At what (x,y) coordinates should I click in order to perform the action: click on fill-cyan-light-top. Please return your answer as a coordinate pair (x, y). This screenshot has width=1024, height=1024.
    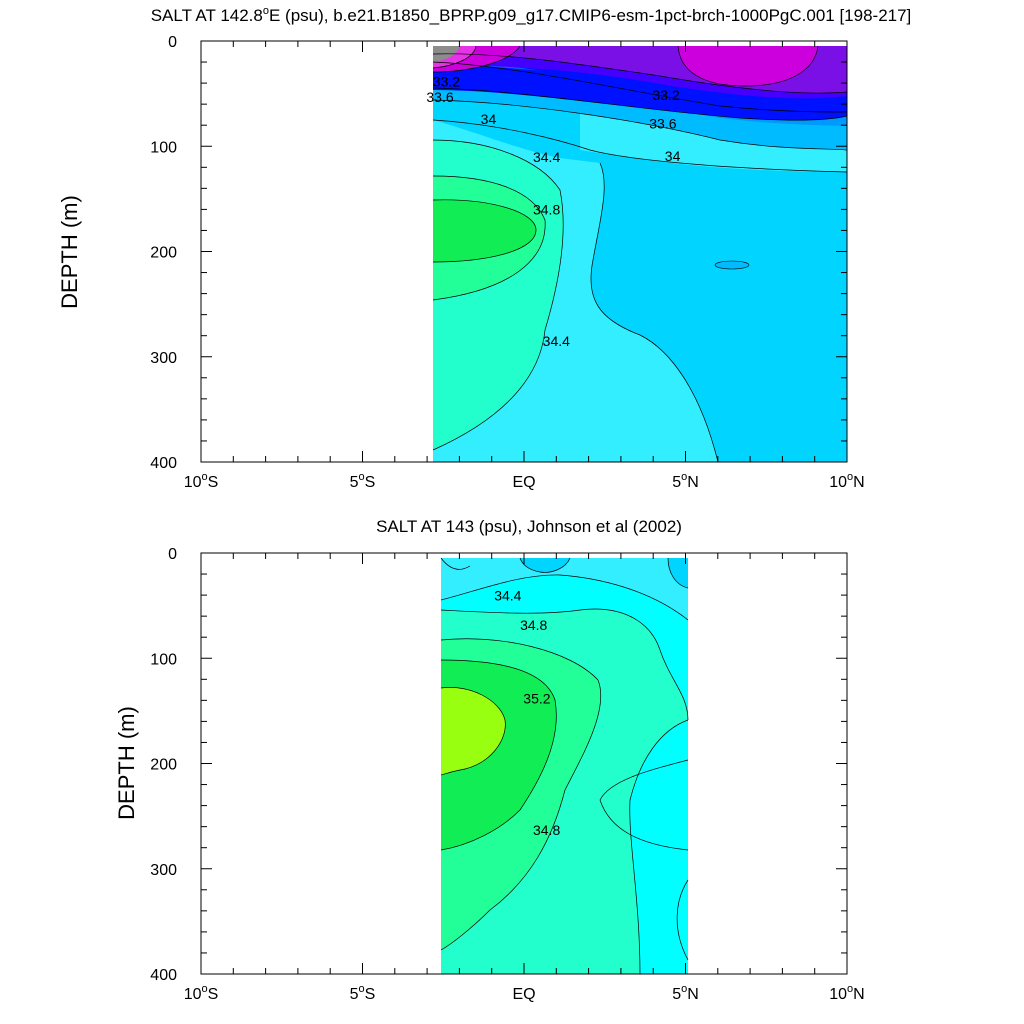
    Looking at the image, I should click on (564, 589).